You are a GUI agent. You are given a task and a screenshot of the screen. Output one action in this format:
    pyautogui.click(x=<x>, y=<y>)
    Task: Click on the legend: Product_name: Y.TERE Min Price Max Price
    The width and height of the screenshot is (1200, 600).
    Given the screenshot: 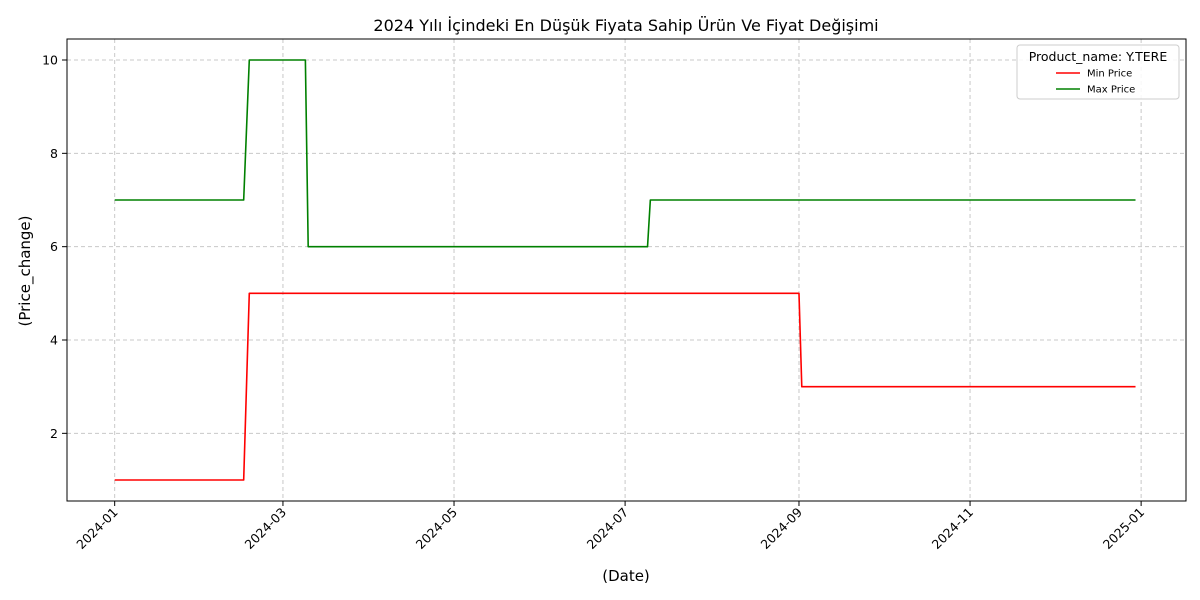 What is the action you would take?
    pyautogui.click(x=1098, y=72)
    